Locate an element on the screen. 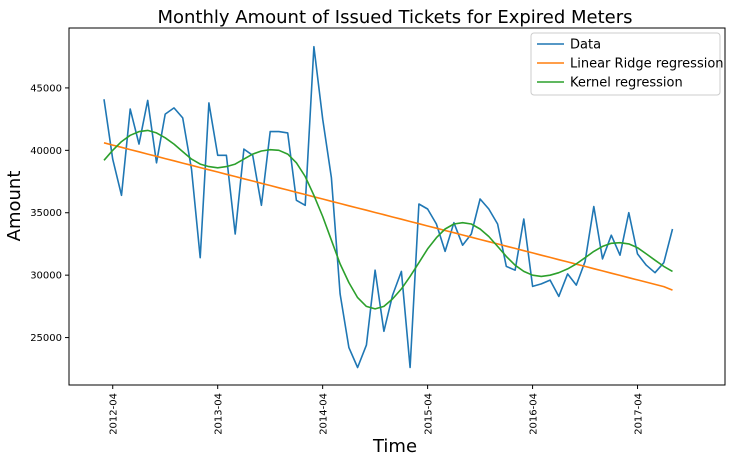 The image size is (734, 463). y-tick-label: 35000 is located at coordinates (46, 213).